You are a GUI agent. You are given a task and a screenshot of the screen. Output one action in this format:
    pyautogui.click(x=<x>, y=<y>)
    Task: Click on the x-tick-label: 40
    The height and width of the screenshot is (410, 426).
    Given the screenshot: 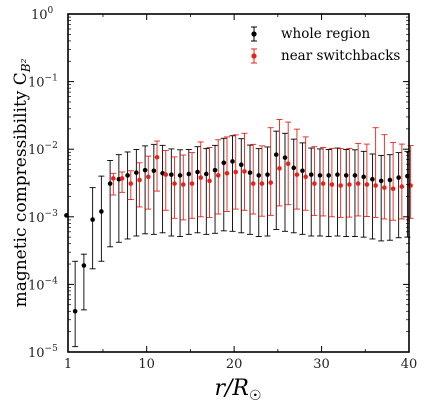 What is the action you would take?
    pyautogui.click(x=409, y=364)
    